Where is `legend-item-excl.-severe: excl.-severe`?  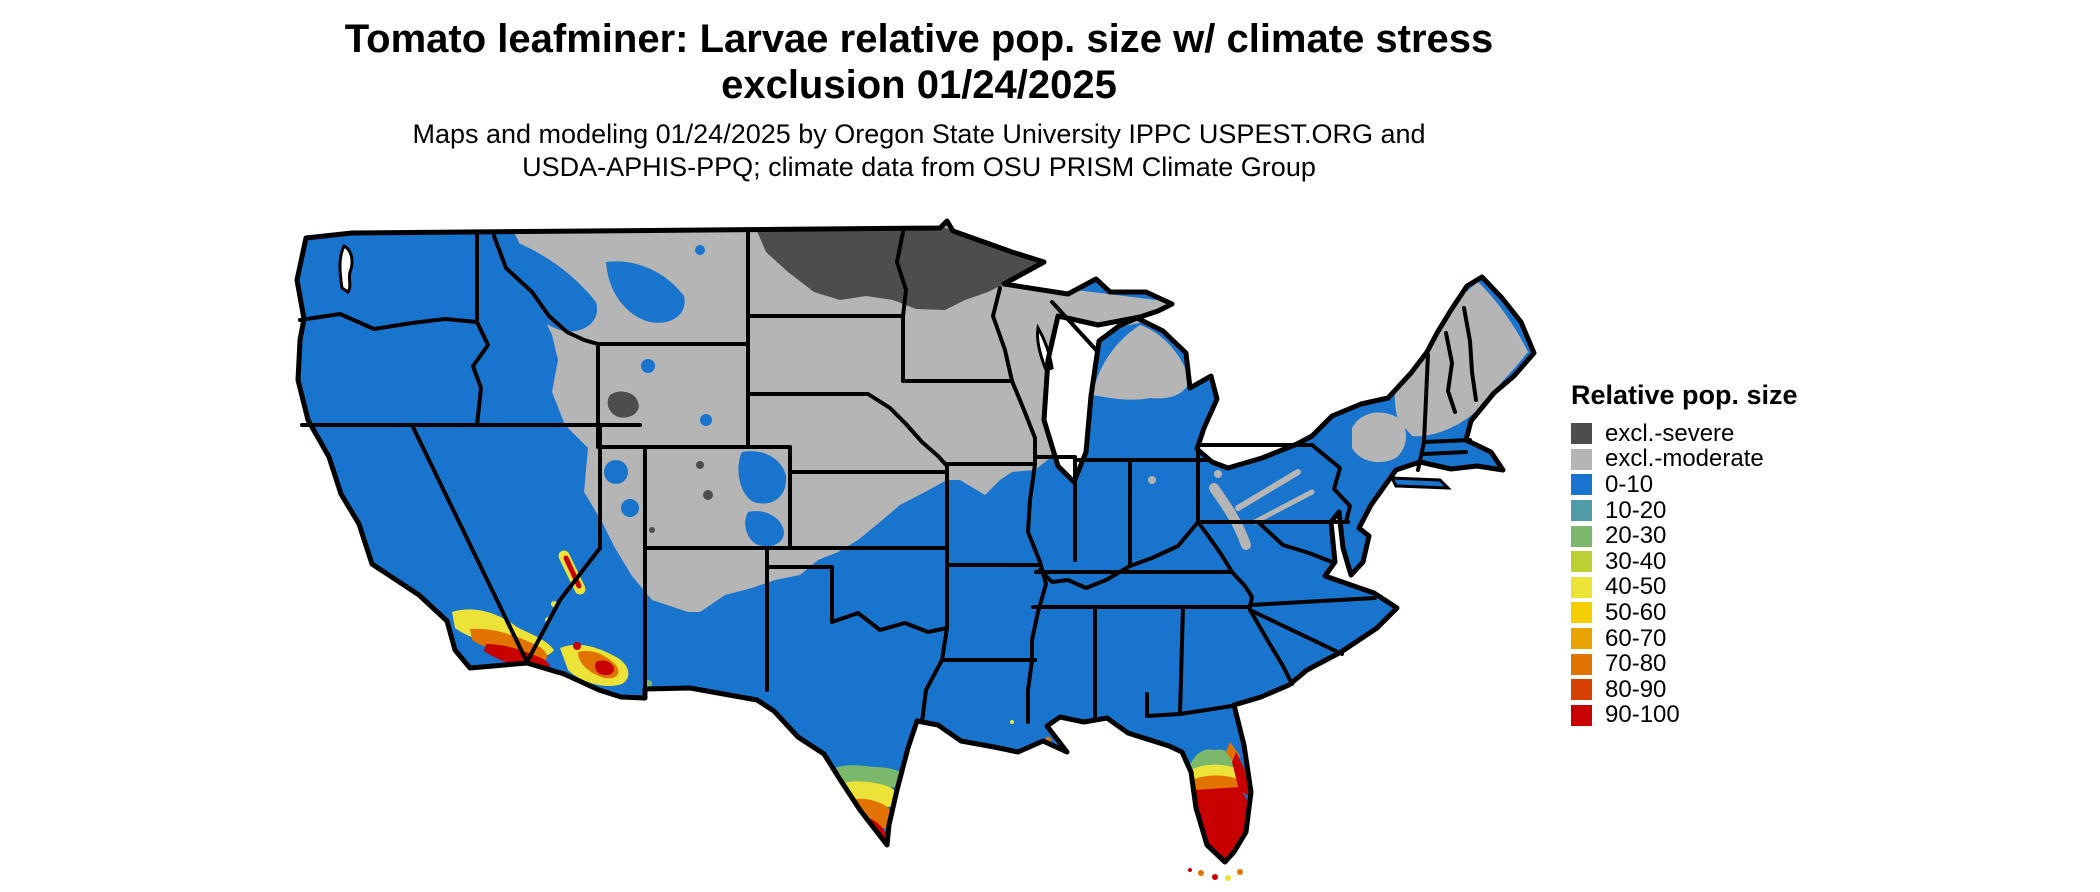
legend-item-excl.-severe: excl.-severe is located at coordinates (1731, 433).